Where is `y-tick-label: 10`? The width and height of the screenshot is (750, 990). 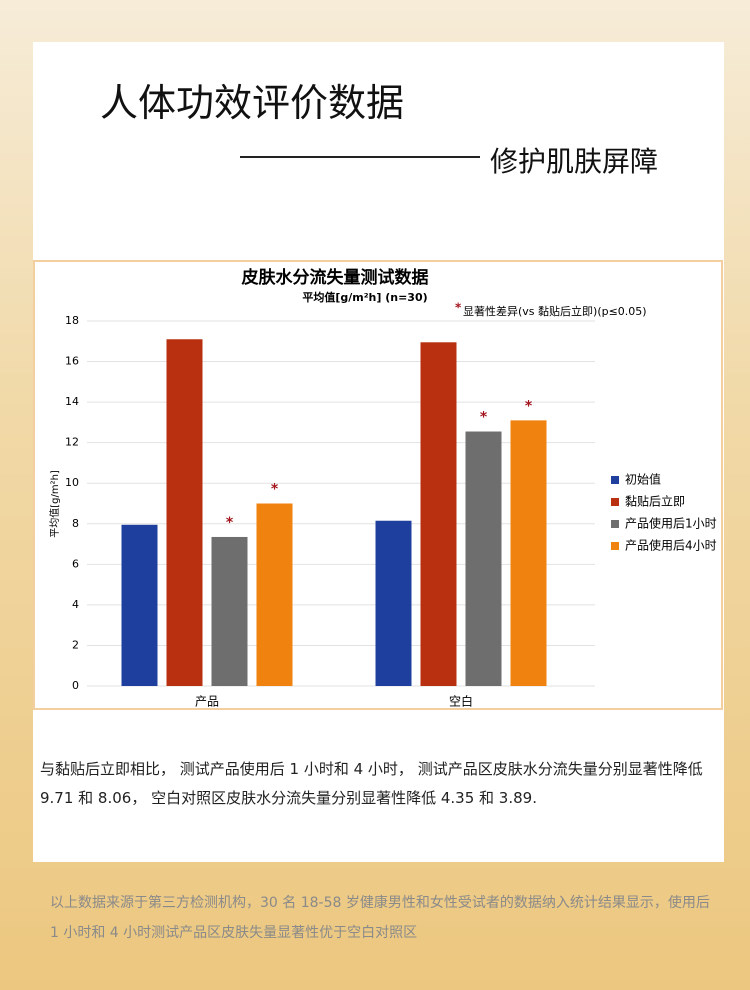 y-tick-label: 10 is located at coordinates (72, 482).